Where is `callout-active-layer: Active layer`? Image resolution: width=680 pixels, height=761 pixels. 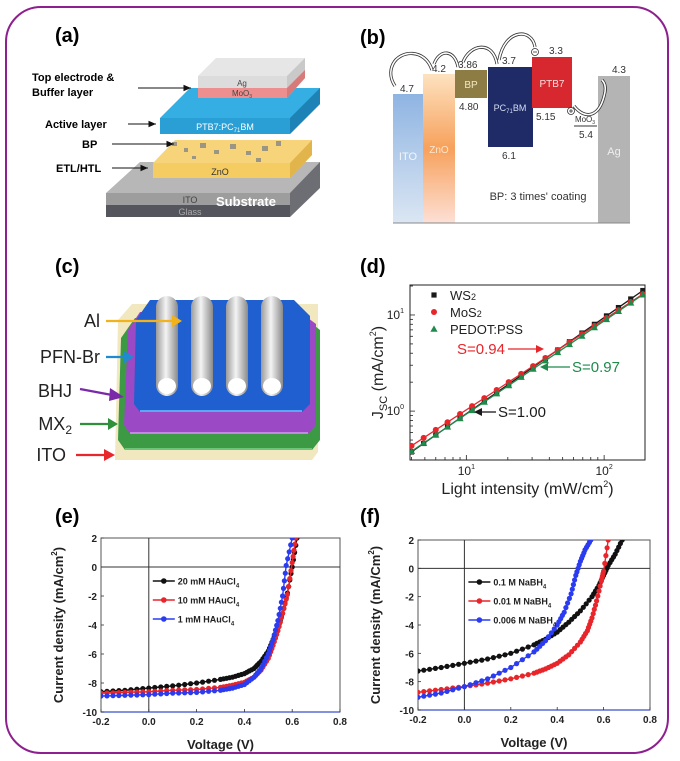
callout-active-layer: Active layer is located at coordinates (76, 125).